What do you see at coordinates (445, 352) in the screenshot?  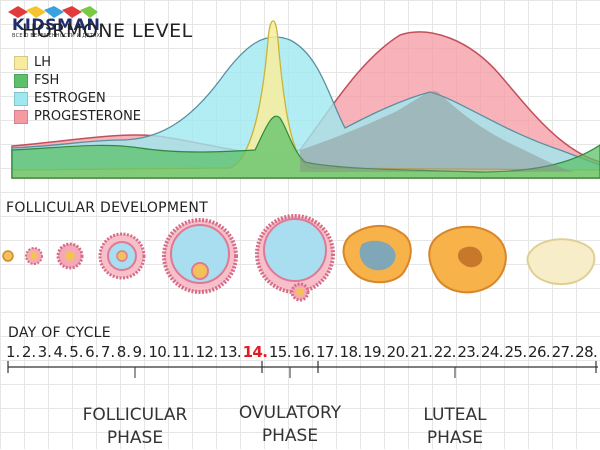 I see `day-number: 22.` at bounding box center [445, 352].